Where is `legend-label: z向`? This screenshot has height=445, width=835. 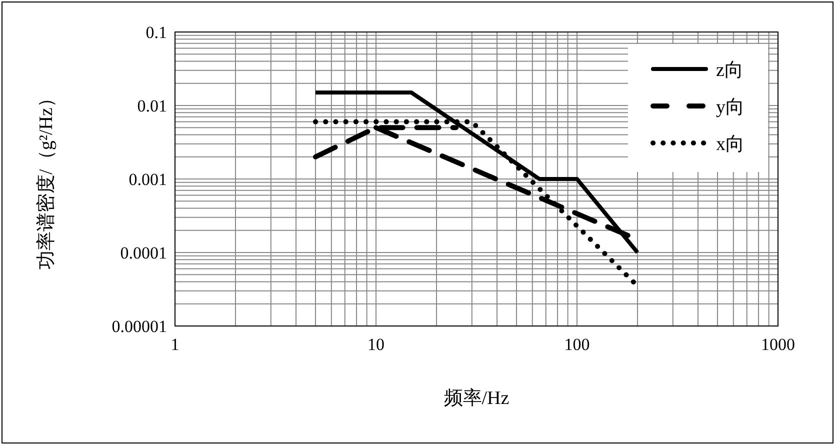
legend-label: z向 is located at coordinates (730, 70).